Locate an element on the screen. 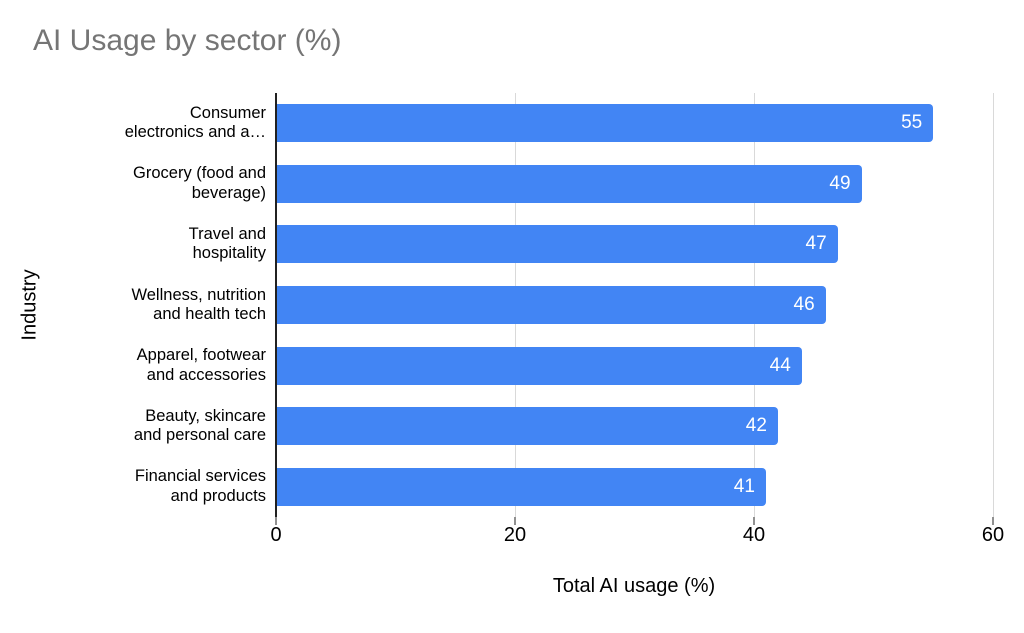  x-axis-tick-label: 40 is located at coordinates (754, 535).